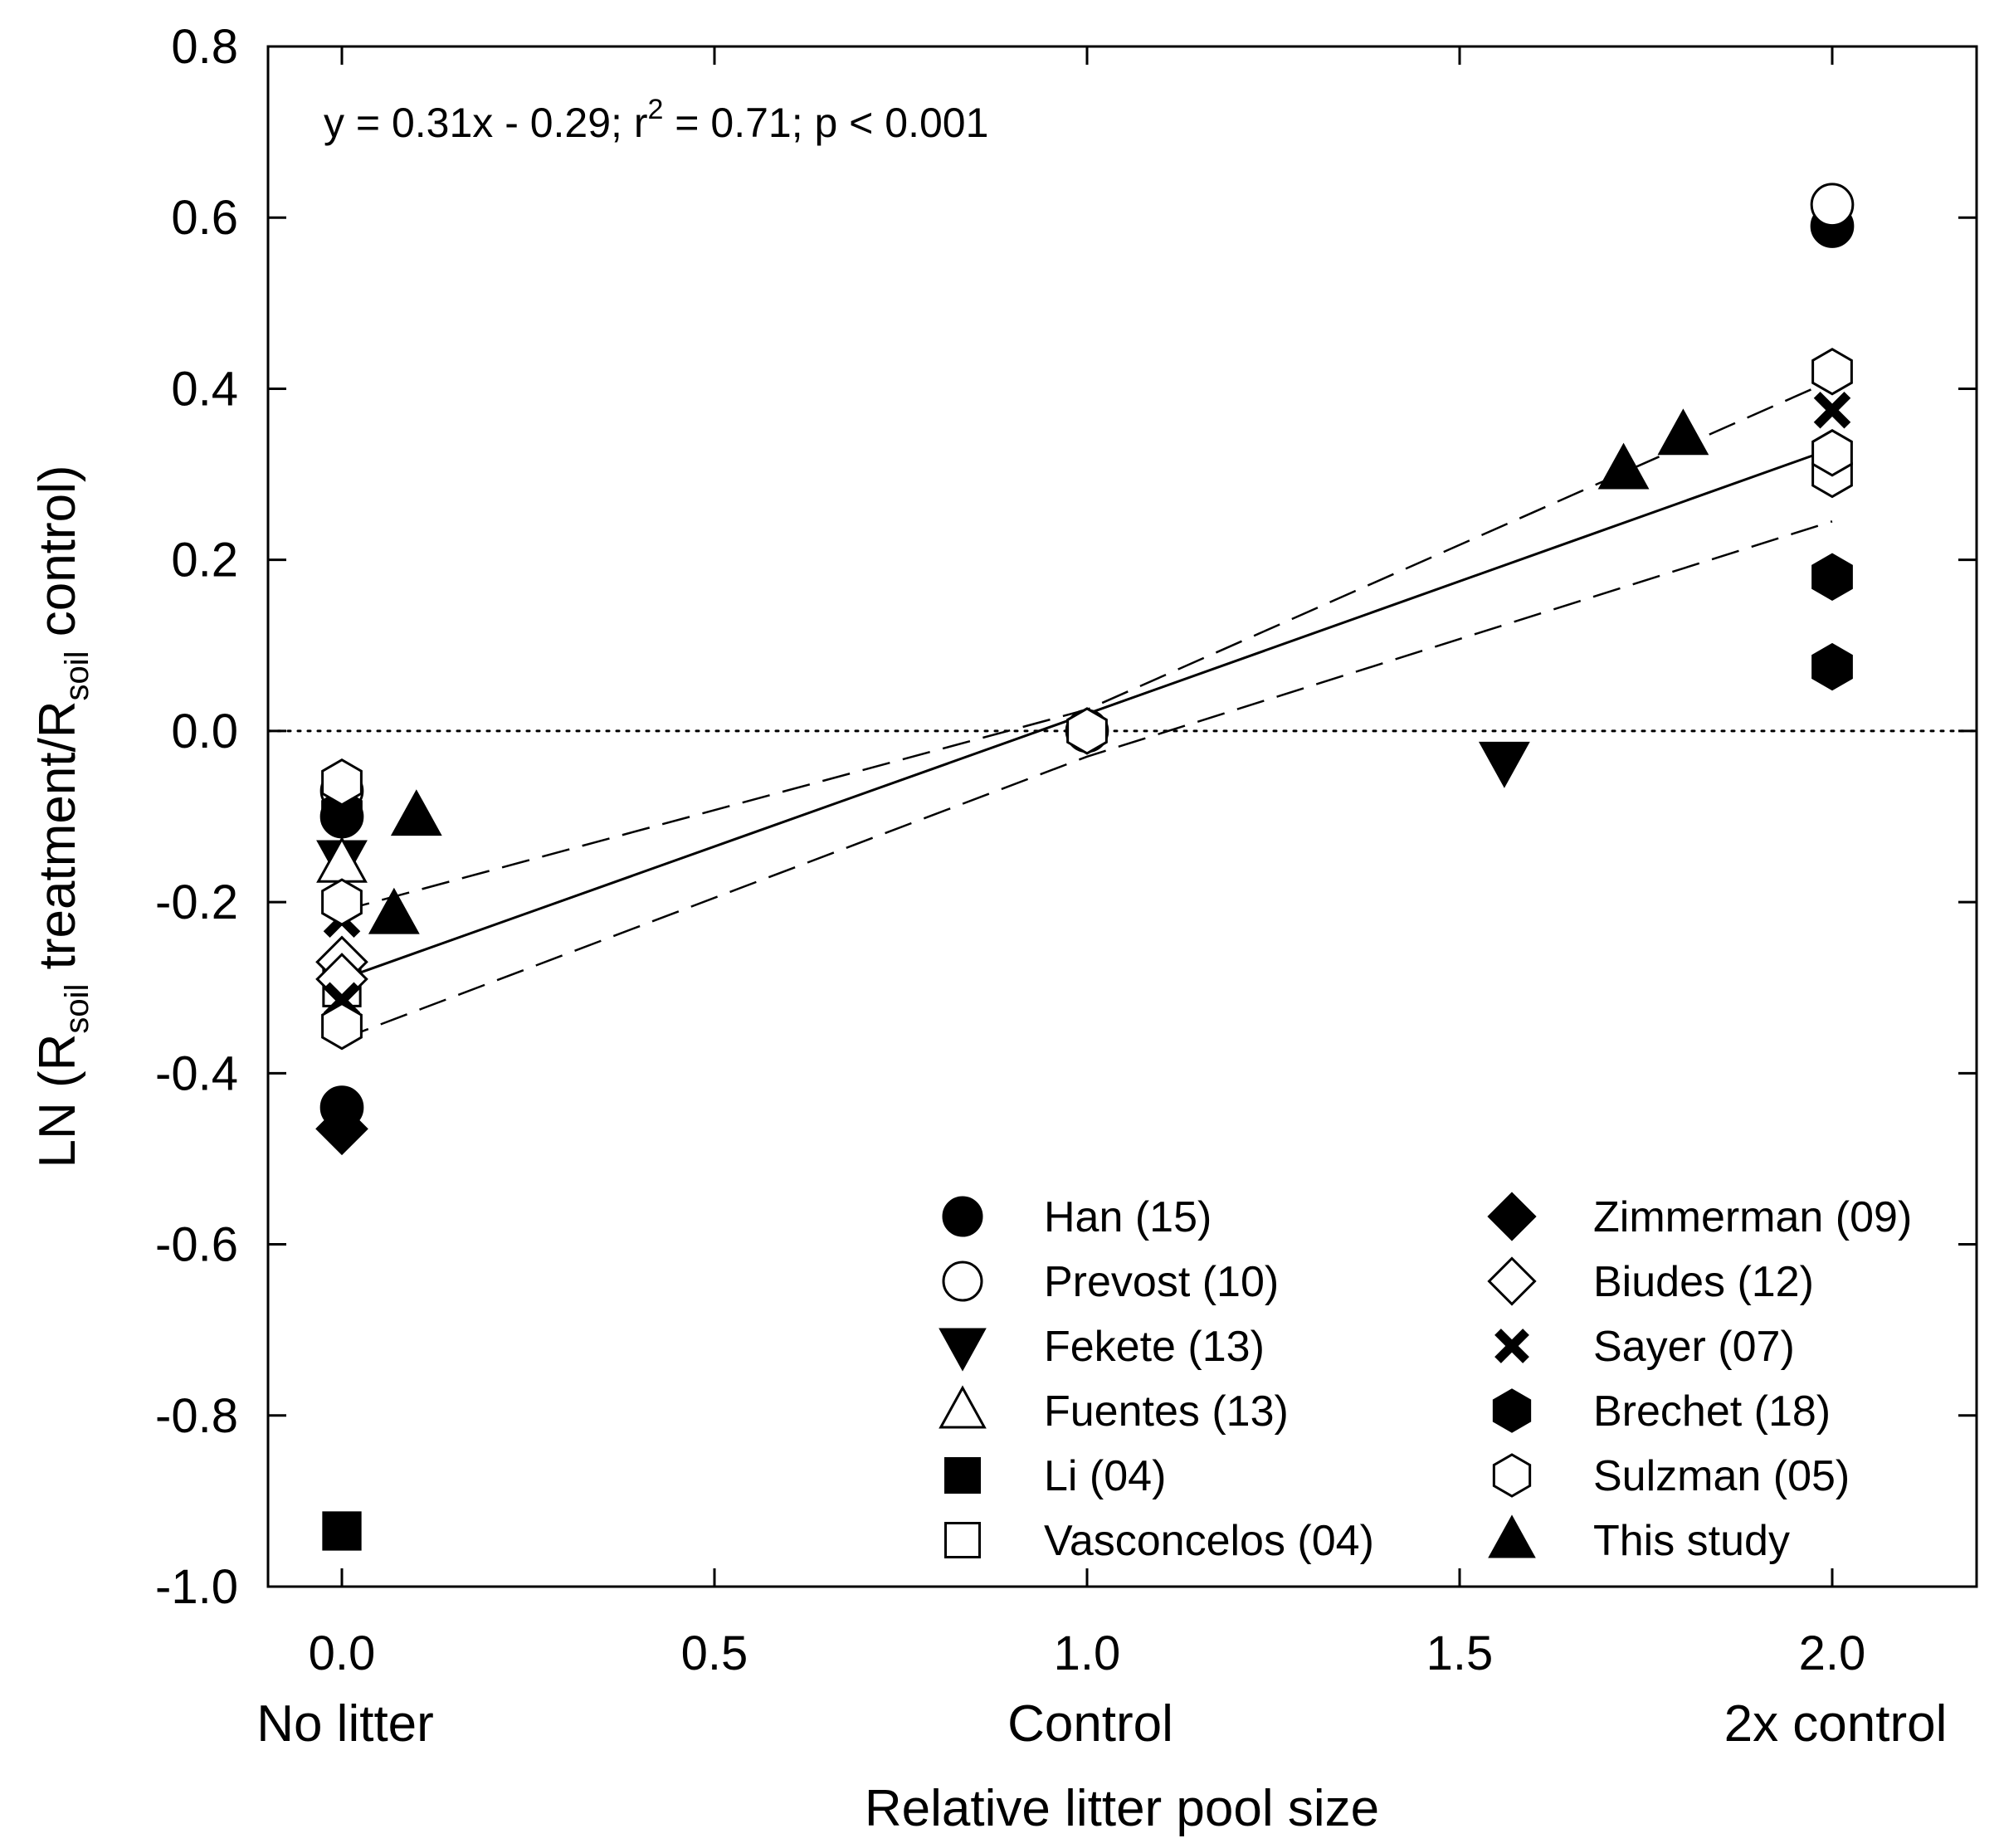 This screenshot has width=1999, height=1848. I want to click on y-tick-label: -0.2, so click(196, 902).